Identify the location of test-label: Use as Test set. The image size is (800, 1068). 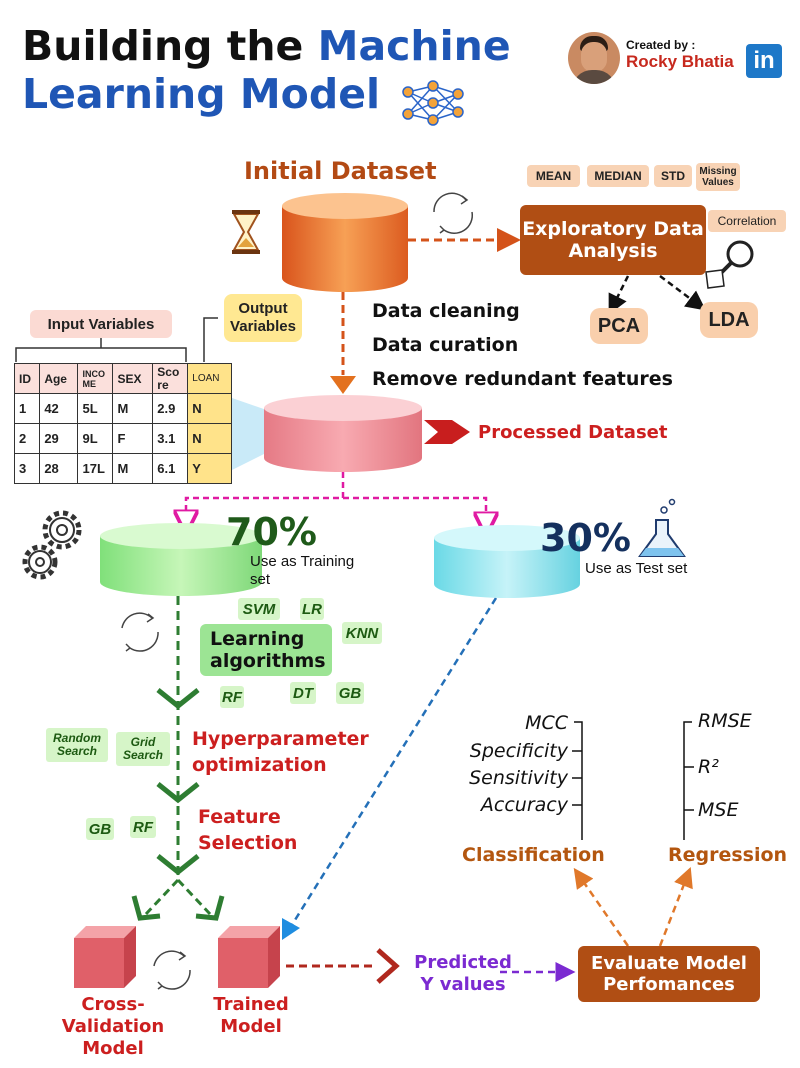
(636, 568).